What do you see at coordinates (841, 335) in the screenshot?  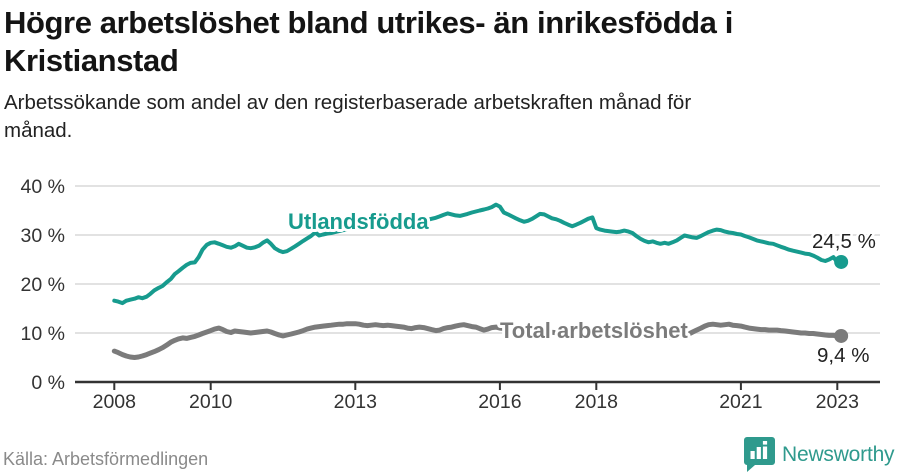 I see `series-end-dot-total` at bounding box center [841, 335].